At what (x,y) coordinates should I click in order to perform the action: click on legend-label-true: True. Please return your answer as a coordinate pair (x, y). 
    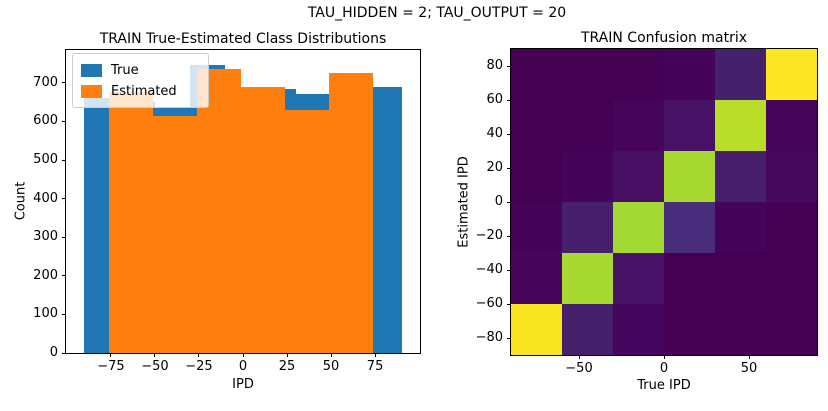
    Looking at the image, I should click on (125, 70).